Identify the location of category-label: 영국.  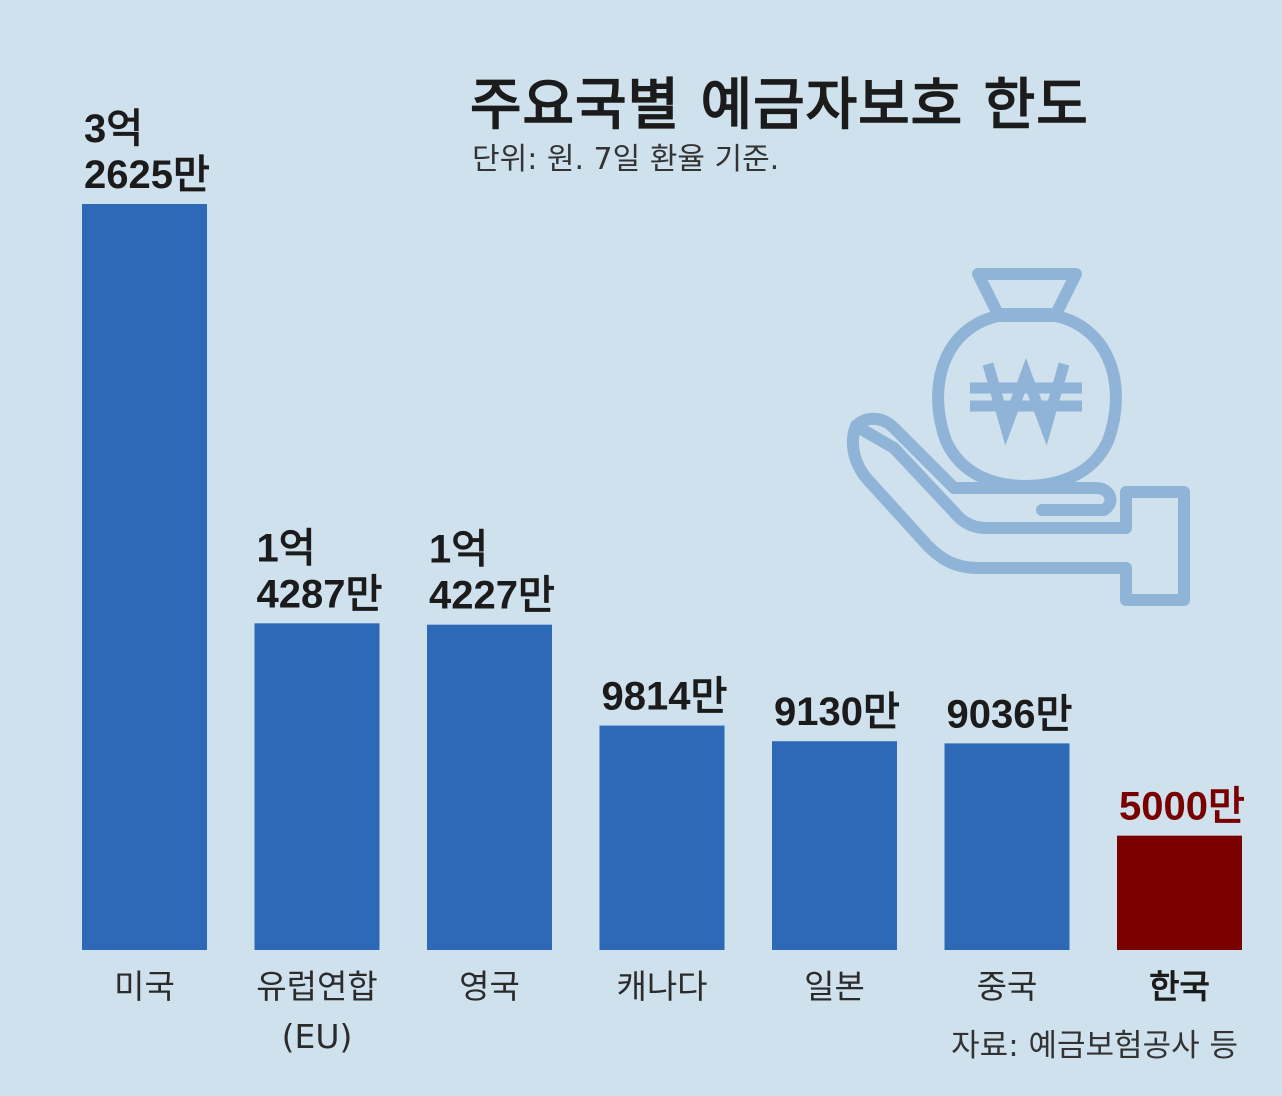
(489, 986).